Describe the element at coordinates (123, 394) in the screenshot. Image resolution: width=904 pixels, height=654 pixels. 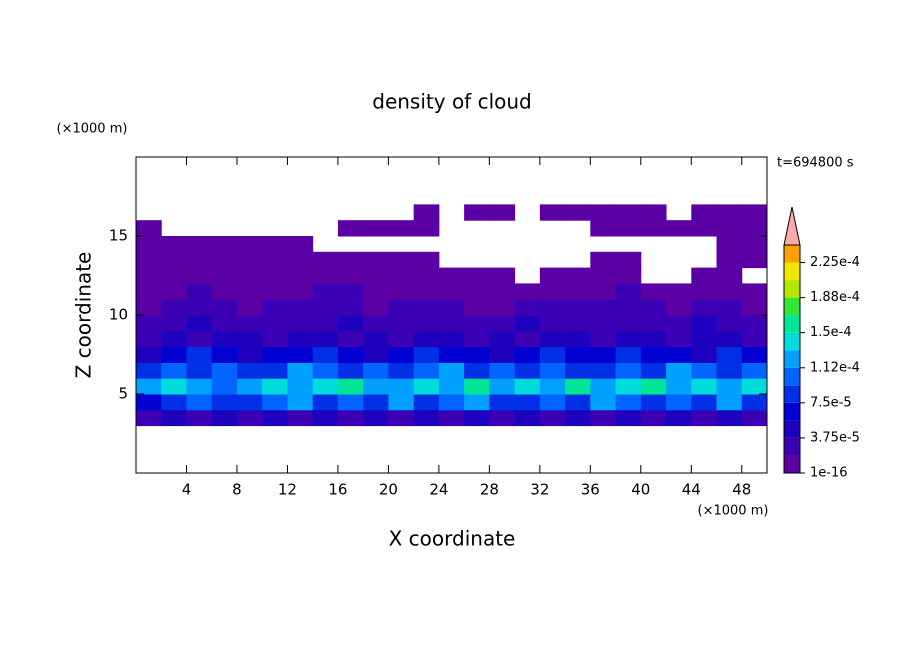
I see `y-tick-label: 5` at that location.